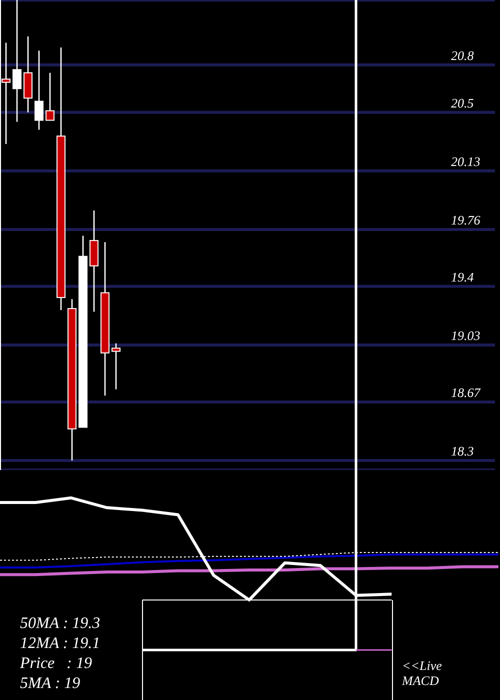 The image size is (500, 700). Describe the element at coordinates (60, 644) in the screenshot. I see `annotation: 12MA : 19.1` at that location.